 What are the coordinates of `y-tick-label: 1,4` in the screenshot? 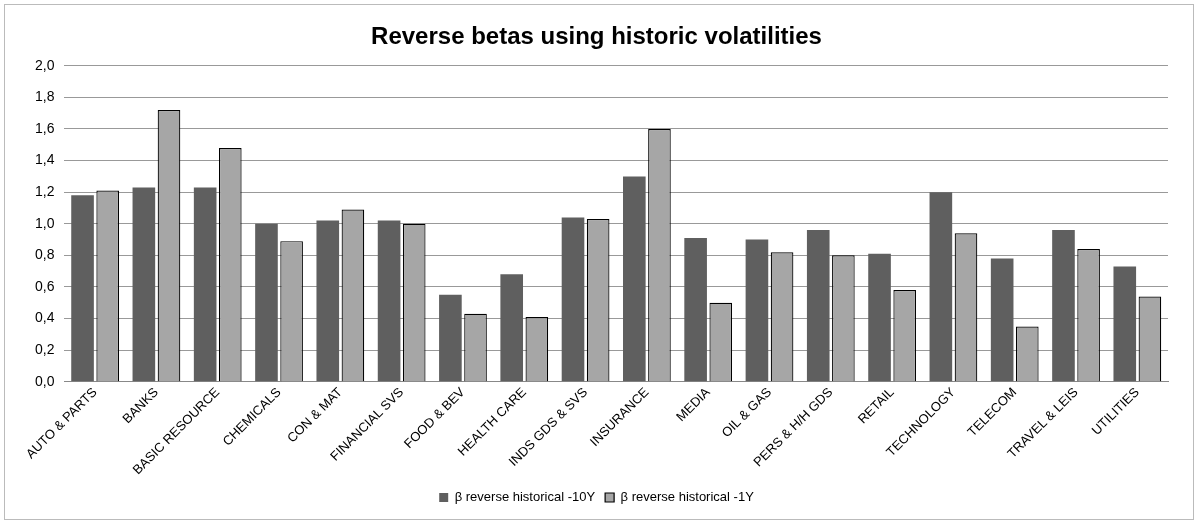 It's located at (44, 159).